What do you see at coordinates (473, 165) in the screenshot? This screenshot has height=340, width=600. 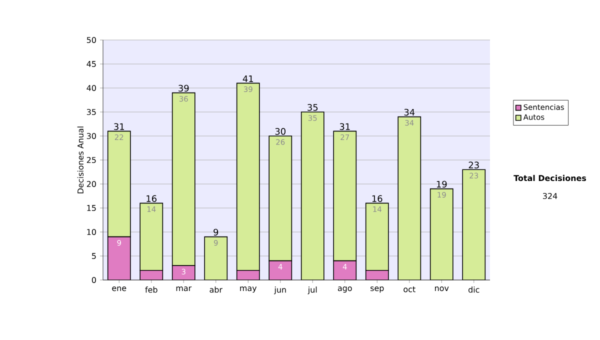 I see `total-label: 23` at bounding box center [473, 165].